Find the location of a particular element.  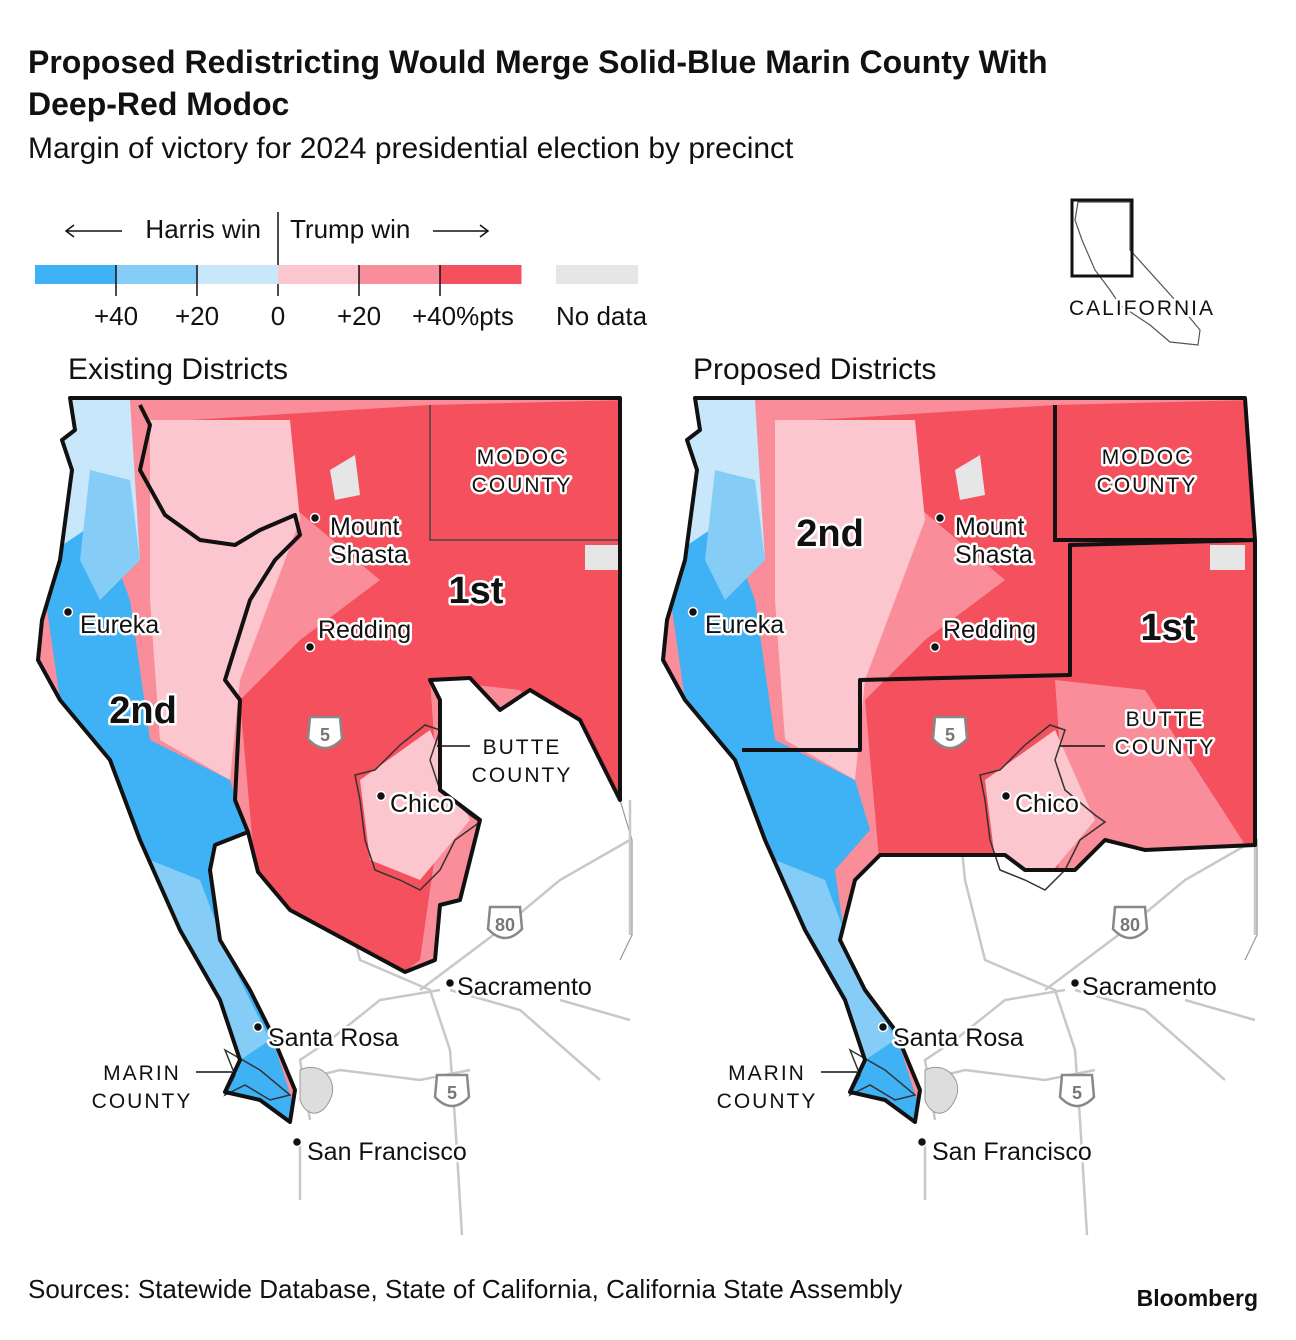

butte-border is located at coordinates (1043, 807).